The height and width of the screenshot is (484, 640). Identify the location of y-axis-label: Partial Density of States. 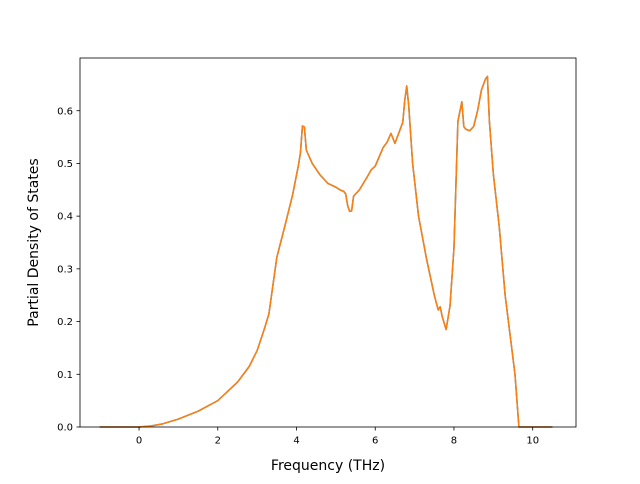
(34, 242).